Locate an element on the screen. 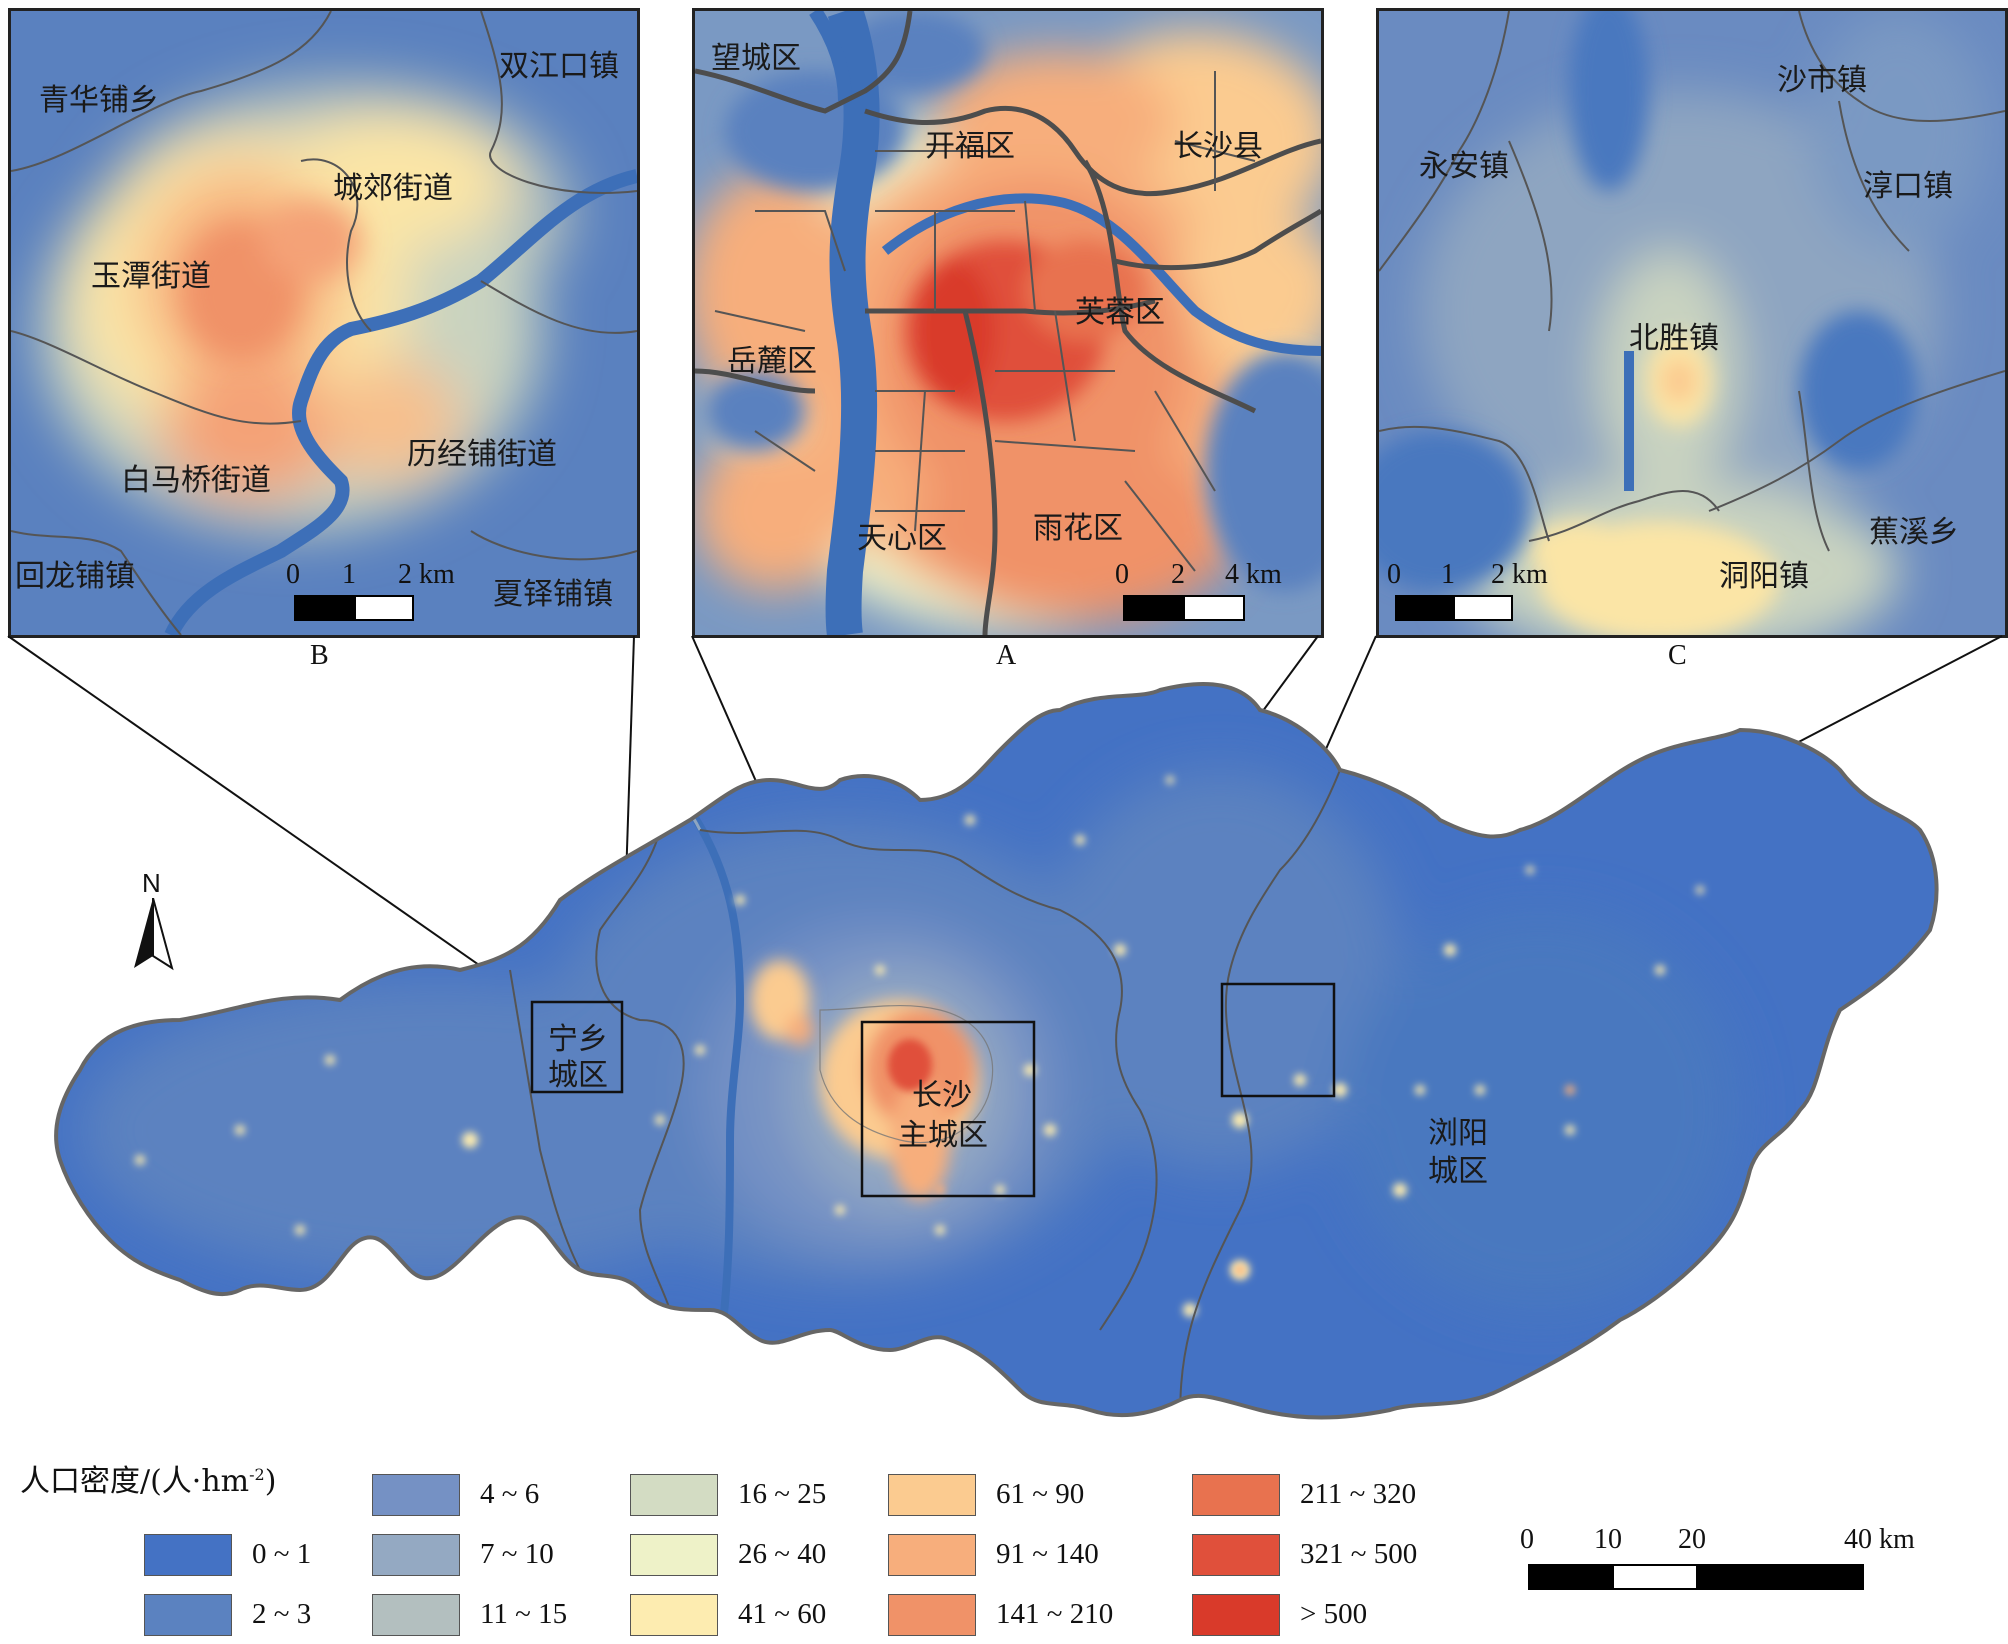 The image size is (2008, 1644). inset-b-label: 玉潭街道 is located at coordinates (151, 276).